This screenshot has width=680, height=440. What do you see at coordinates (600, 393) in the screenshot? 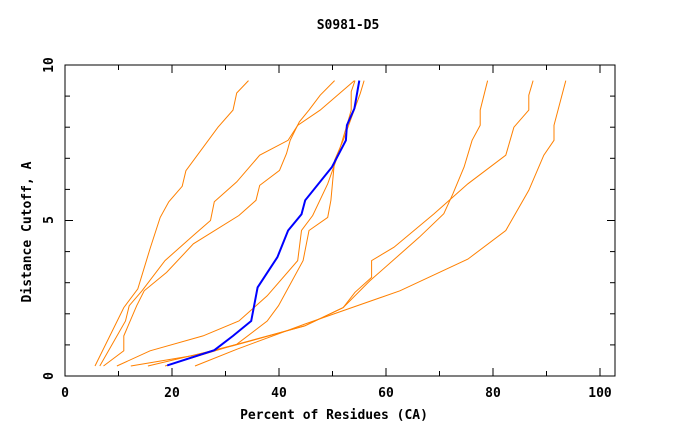
I see `x-tick-label: 100` at bounding box center [600, 393].